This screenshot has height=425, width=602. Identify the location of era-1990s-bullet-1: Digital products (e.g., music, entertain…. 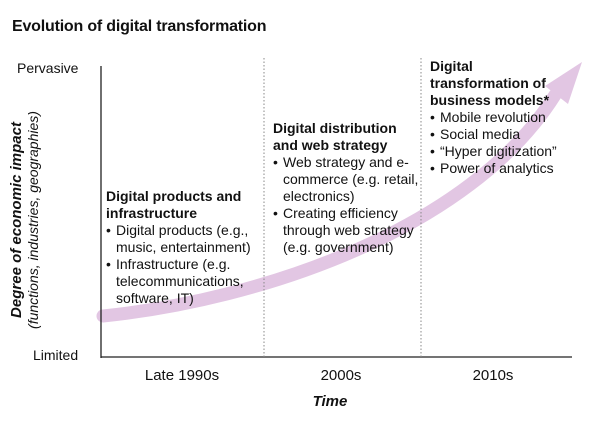
(185, 239).